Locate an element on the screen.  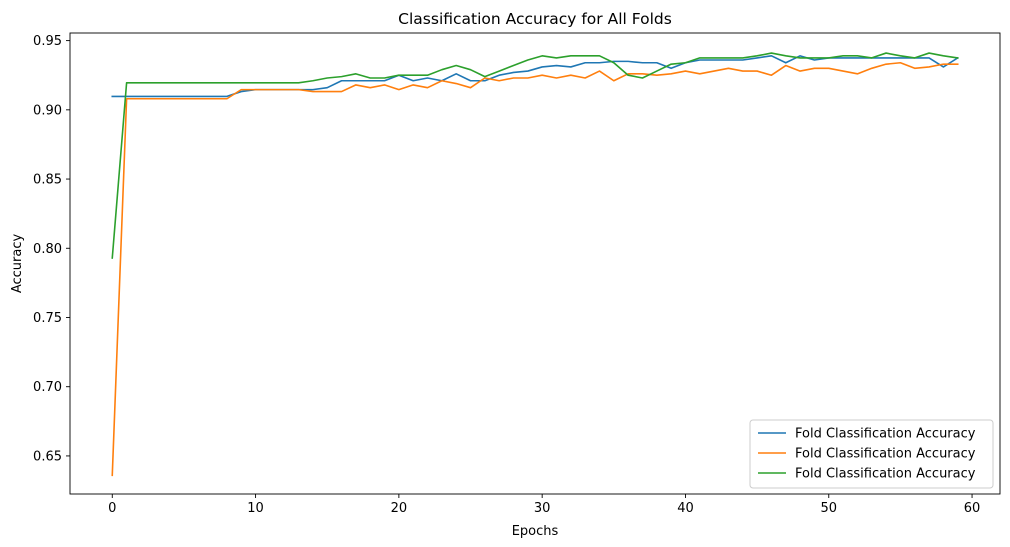
legend-label-3: Fold Classification Accuracy is located at coordinates (885, 474).